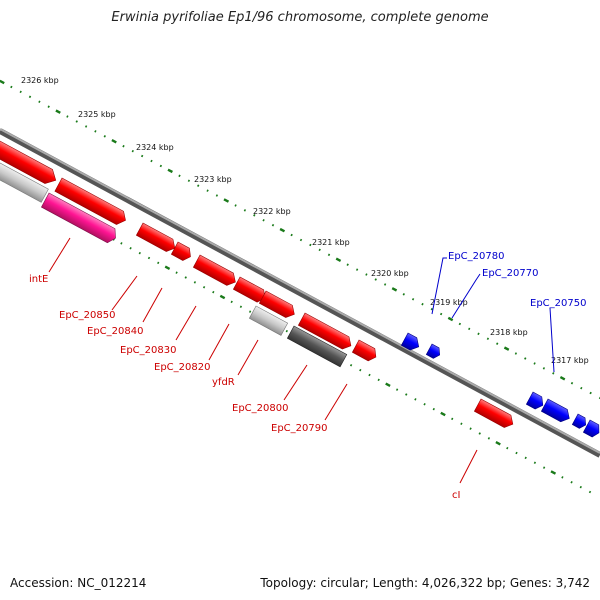  What do you see at coordinates (40, 80) in the screenshot?
I see `scale-label: 2326 kbp` at bounding box center [40, 80].